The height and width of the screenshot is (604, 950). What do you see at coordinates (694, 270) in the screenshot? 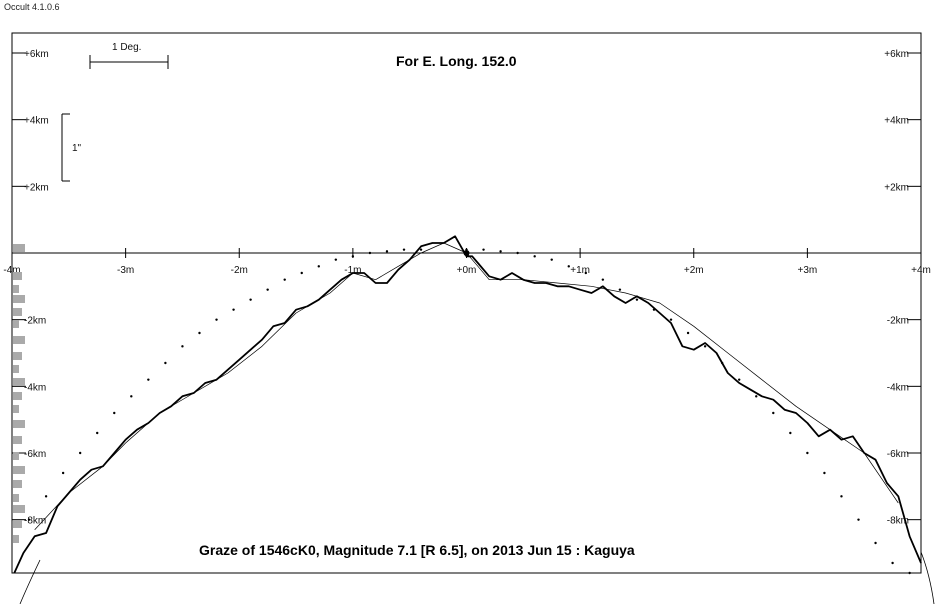
I see `x-tick-label: +2m` at bounding box center [694, 270].